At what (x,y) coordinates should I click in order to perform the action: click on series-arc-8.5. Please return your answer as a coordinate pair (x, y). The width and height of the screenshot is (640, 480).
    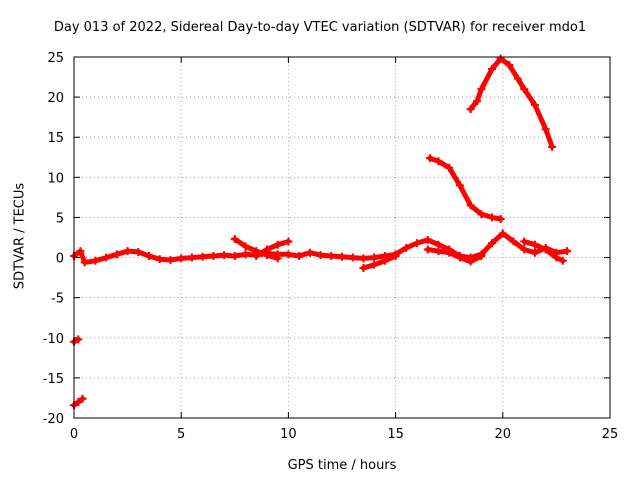
    Looking at the image, I should click on (272, 248).